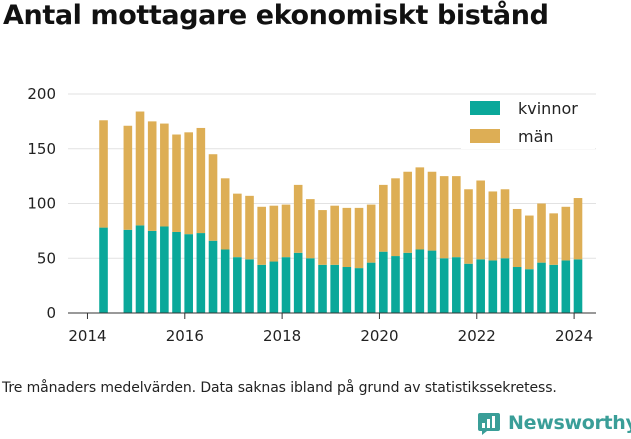 The width and height of the screenshot is (631, 439). What do you see at coordinates (569, 423) in the screenshot?
I see `brand-name: Newsworthy` at bounding box center [569, 423].